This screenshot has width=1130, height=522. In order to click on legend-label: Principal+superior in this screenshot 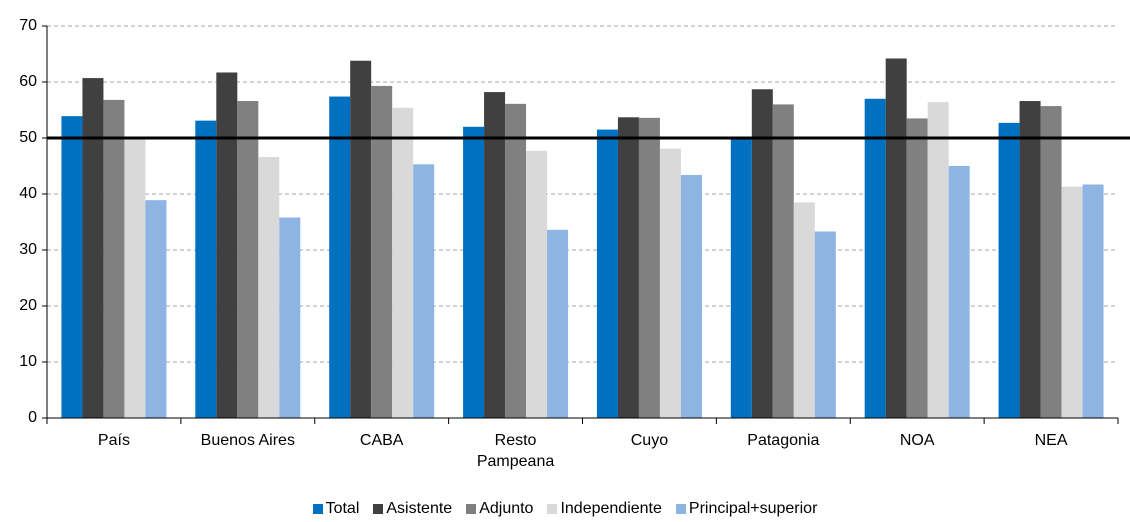, I will do `click(753, 508)`.